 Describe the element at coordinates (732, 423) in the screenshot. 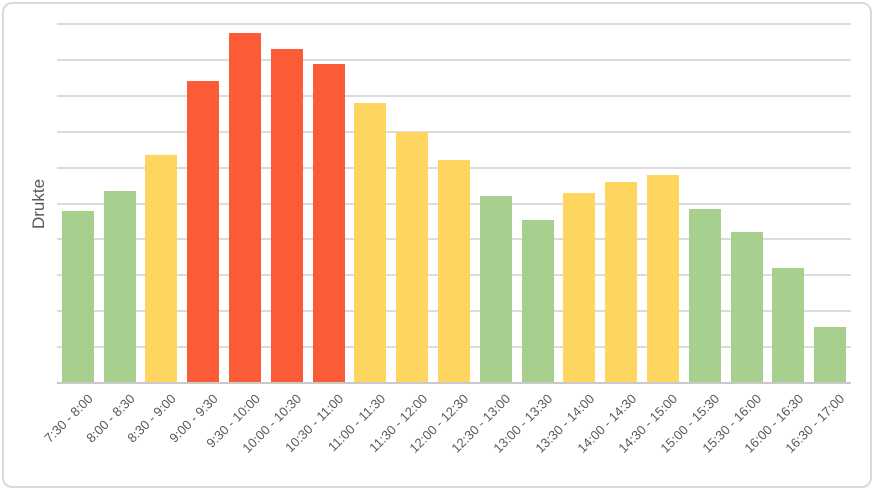

I see `x-axis-tick-label: 15:30 - 16:00` at that location.